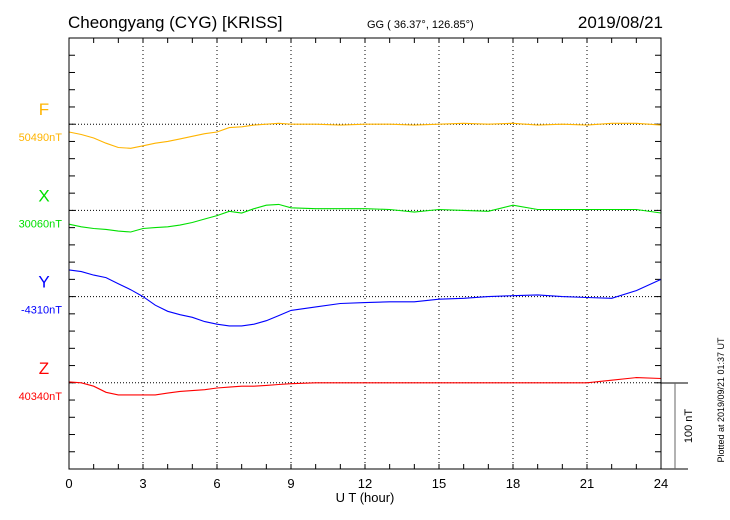  What do you see at coordinates (68, 483) in the screenshot?
I see `x-tick-label: 0` at bounding box center [68, 483].